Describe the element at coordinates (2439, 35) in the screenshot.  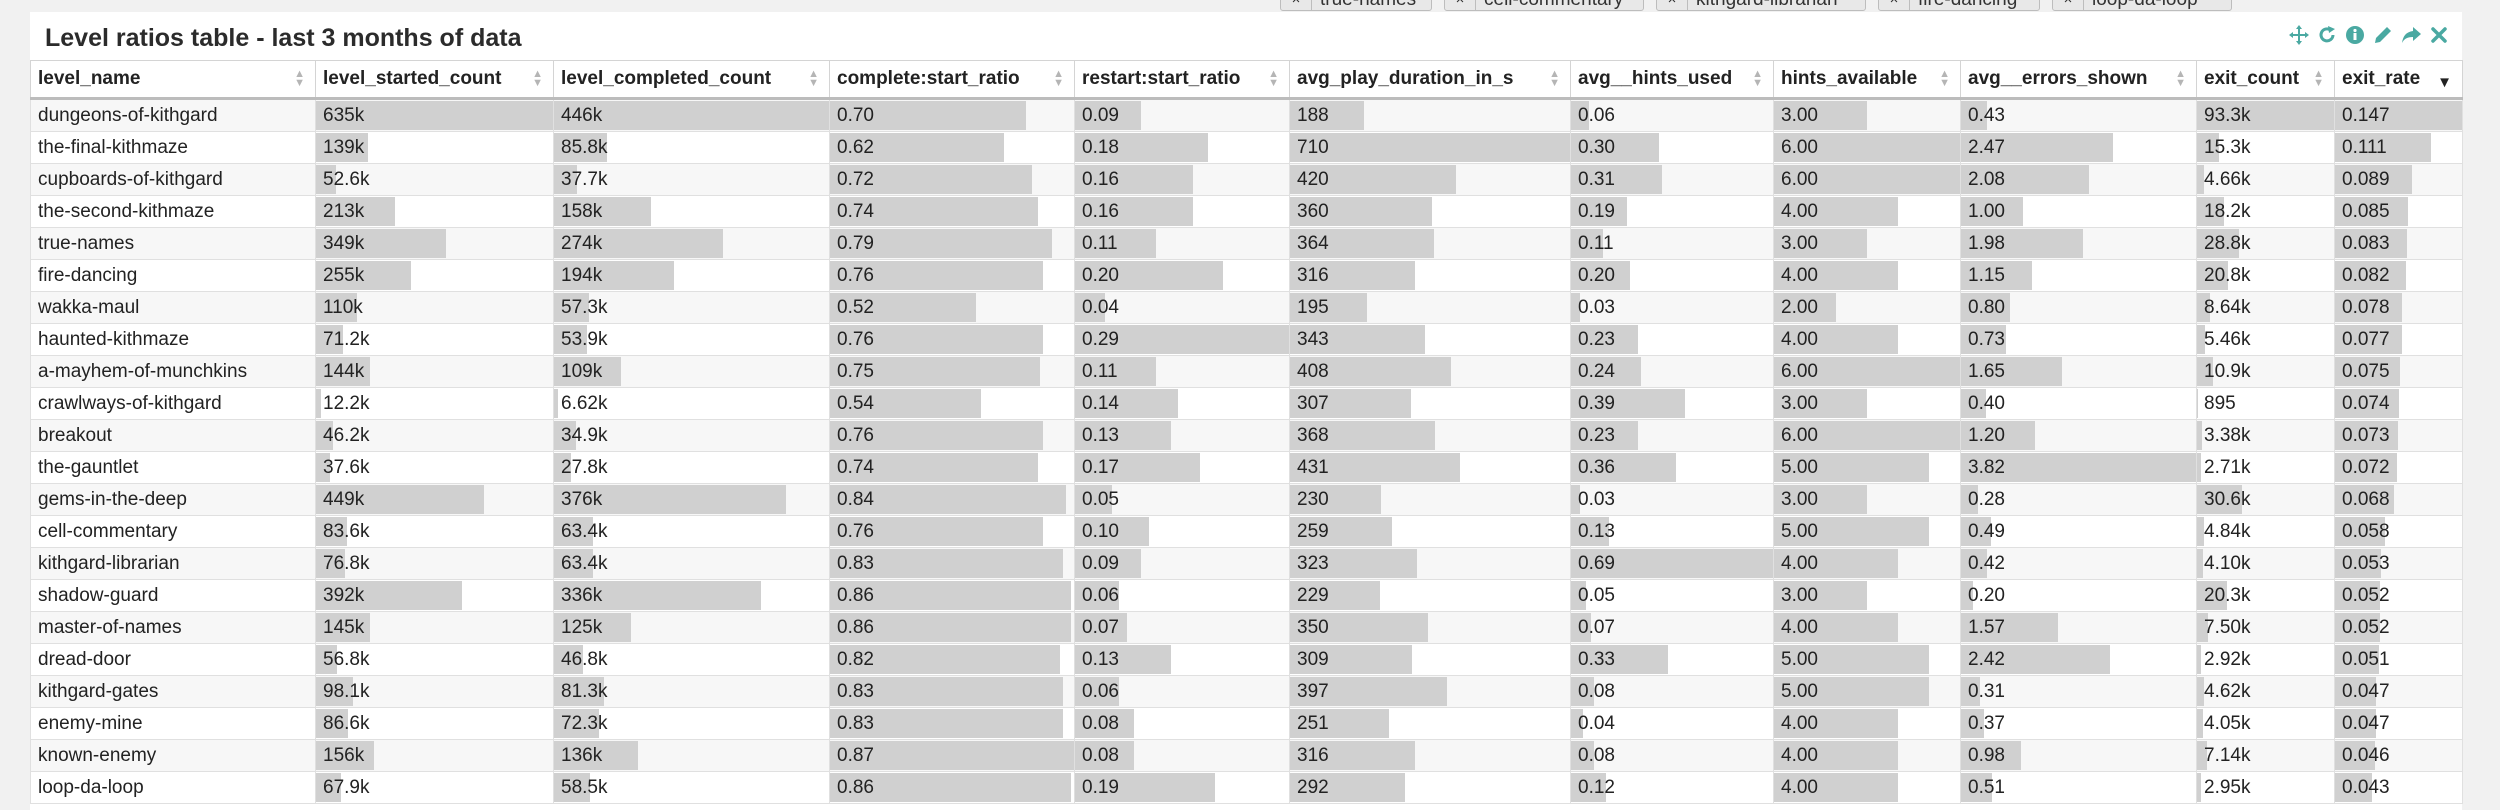
I see `close-icon` at that location.